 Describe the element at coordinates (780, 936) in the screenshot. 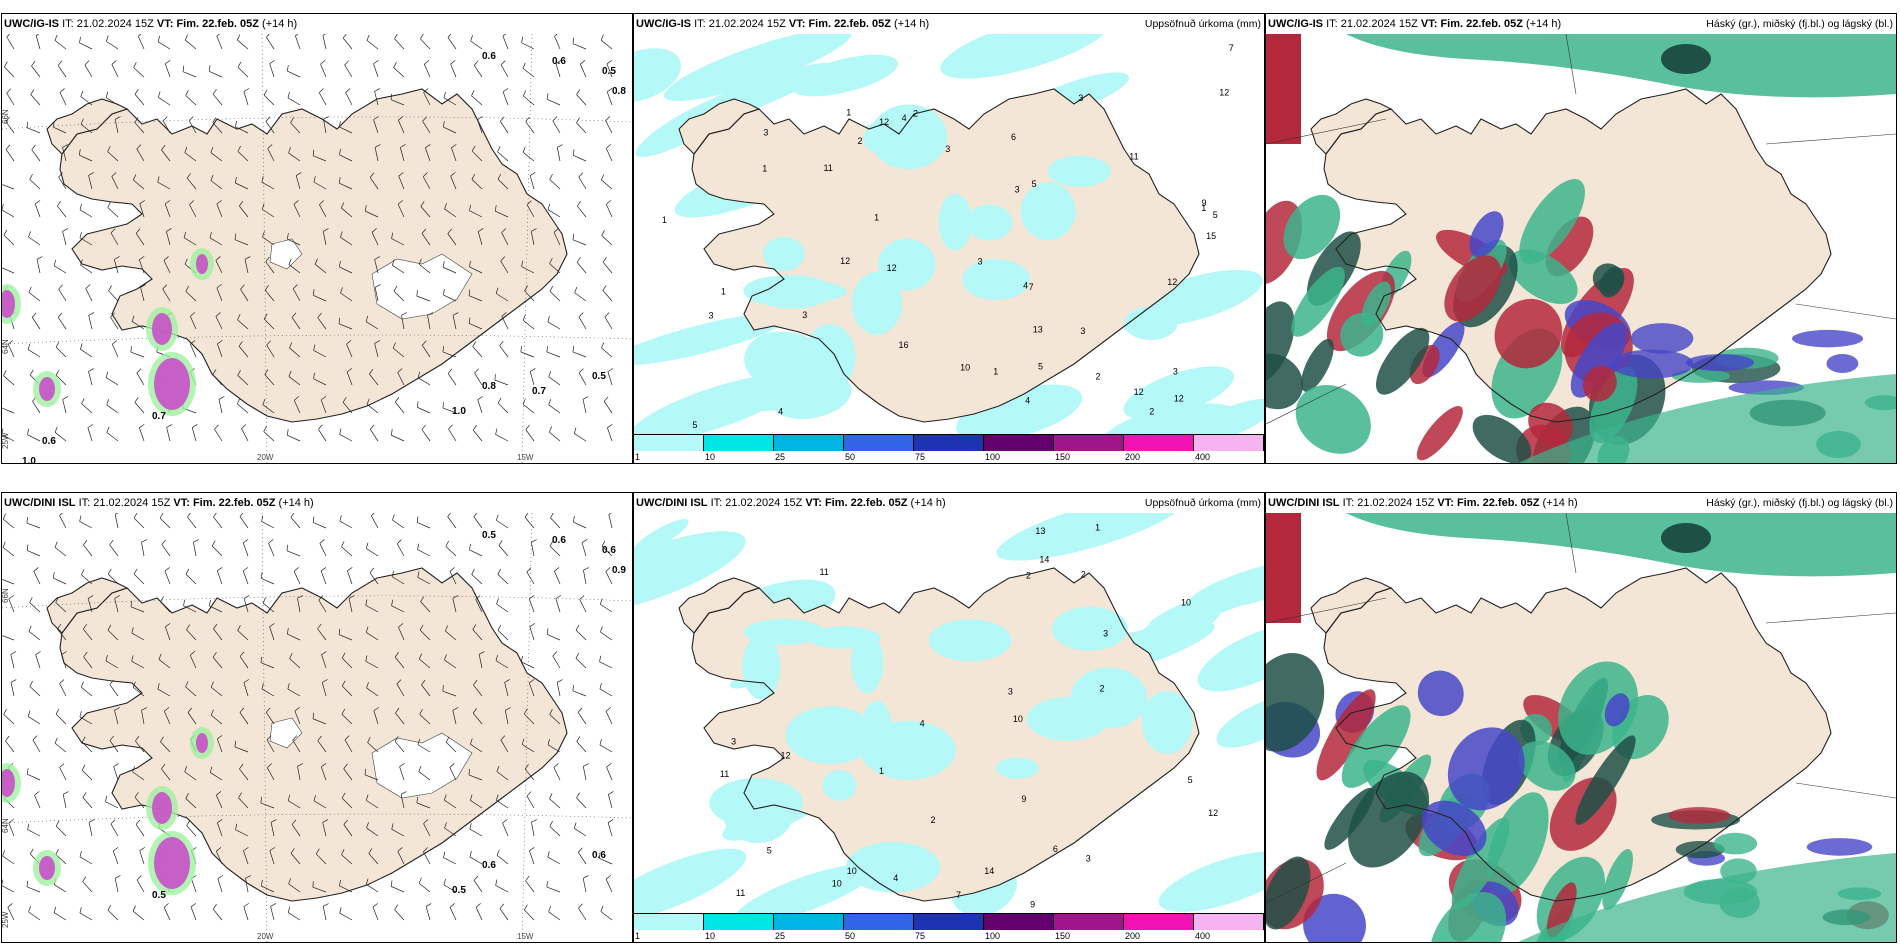

I see `colorbar-label: 25` at that location.